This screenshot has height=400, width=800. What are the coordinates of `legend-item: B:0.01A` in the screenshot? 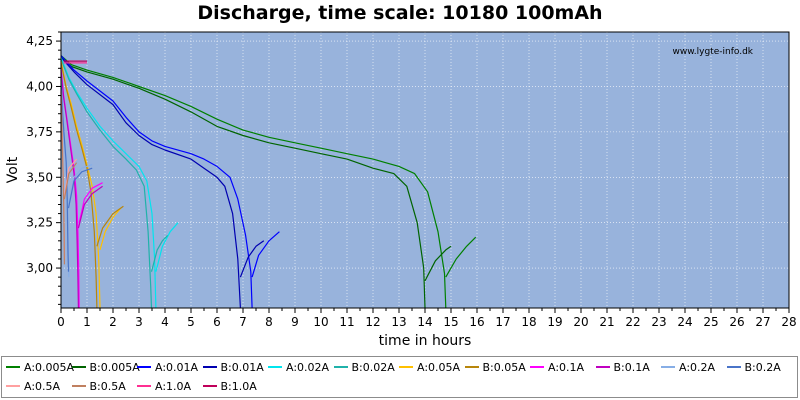 It's located at (233, 367).